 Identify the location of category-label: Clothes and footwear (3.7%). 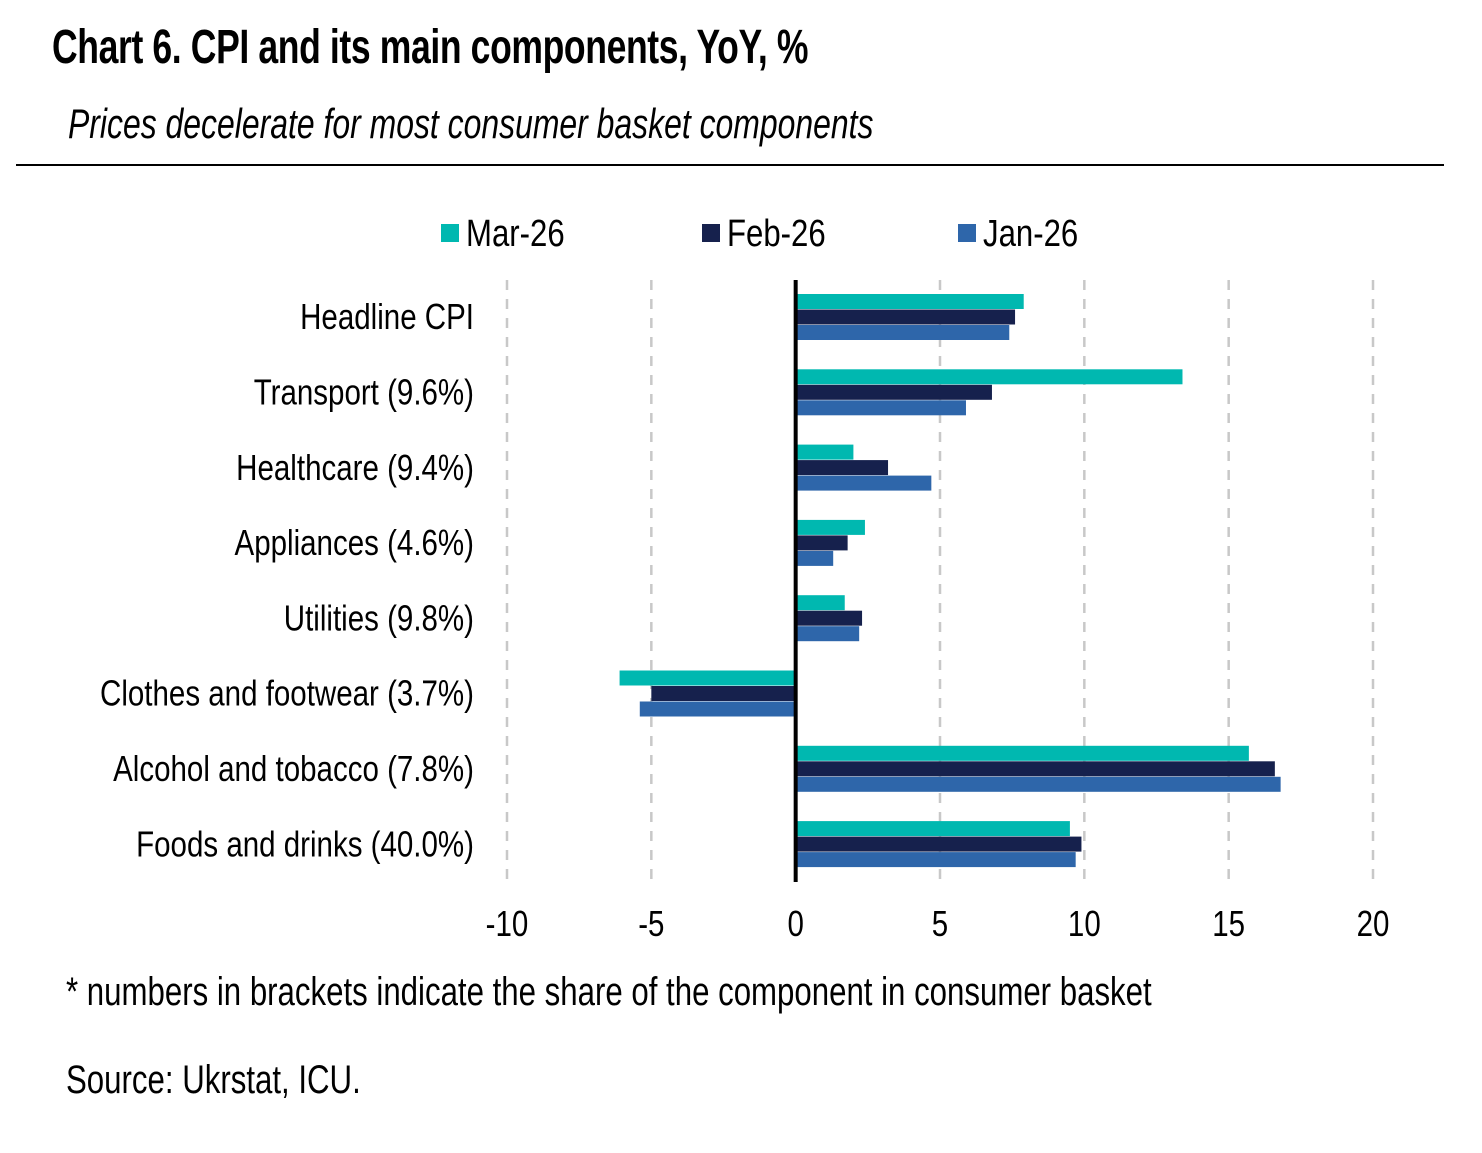
(287, 693).